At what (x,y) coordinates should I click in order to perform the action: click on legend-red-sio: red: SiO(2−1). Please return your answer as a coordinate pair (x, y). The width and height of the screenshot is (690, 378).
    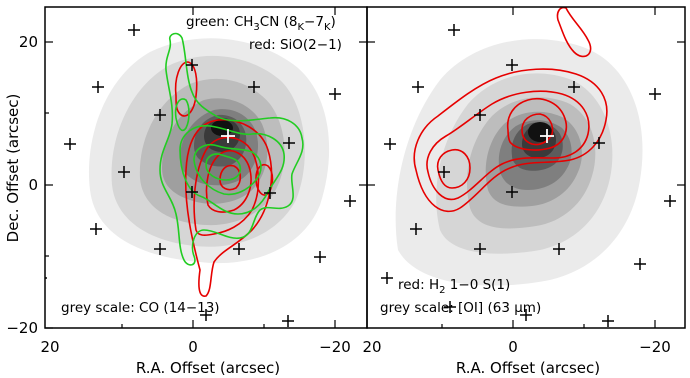
    Looking at the image, I should click on (295, 45).